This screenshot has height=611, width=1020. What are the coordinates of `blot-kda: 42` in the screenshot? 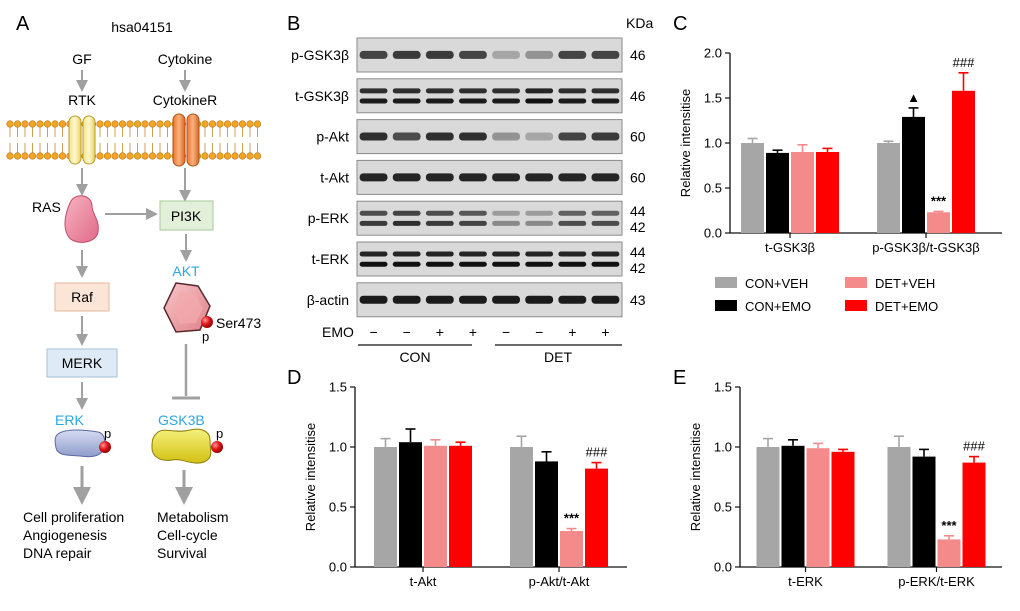 It's located at (638, 268).